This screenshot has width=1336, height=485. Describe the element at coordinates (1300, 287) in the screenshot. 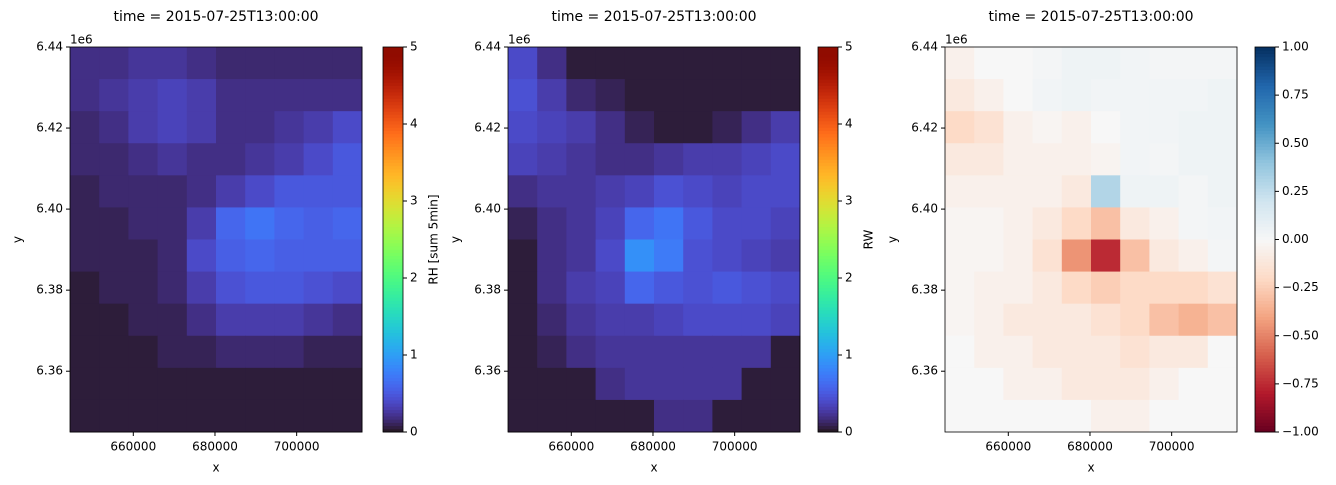

I see `colorbar-tick-label: −0.25` at that location.